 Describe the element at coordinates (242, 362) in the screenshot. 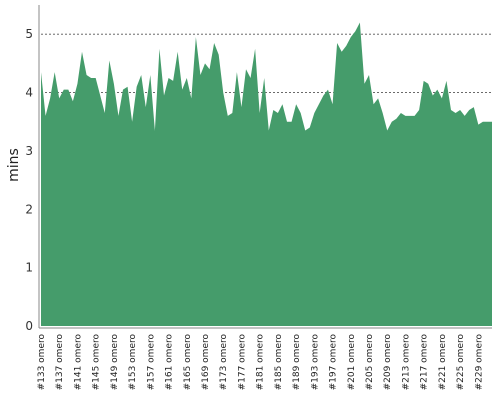

I see `x-tick-label: #177 omero` at that location.